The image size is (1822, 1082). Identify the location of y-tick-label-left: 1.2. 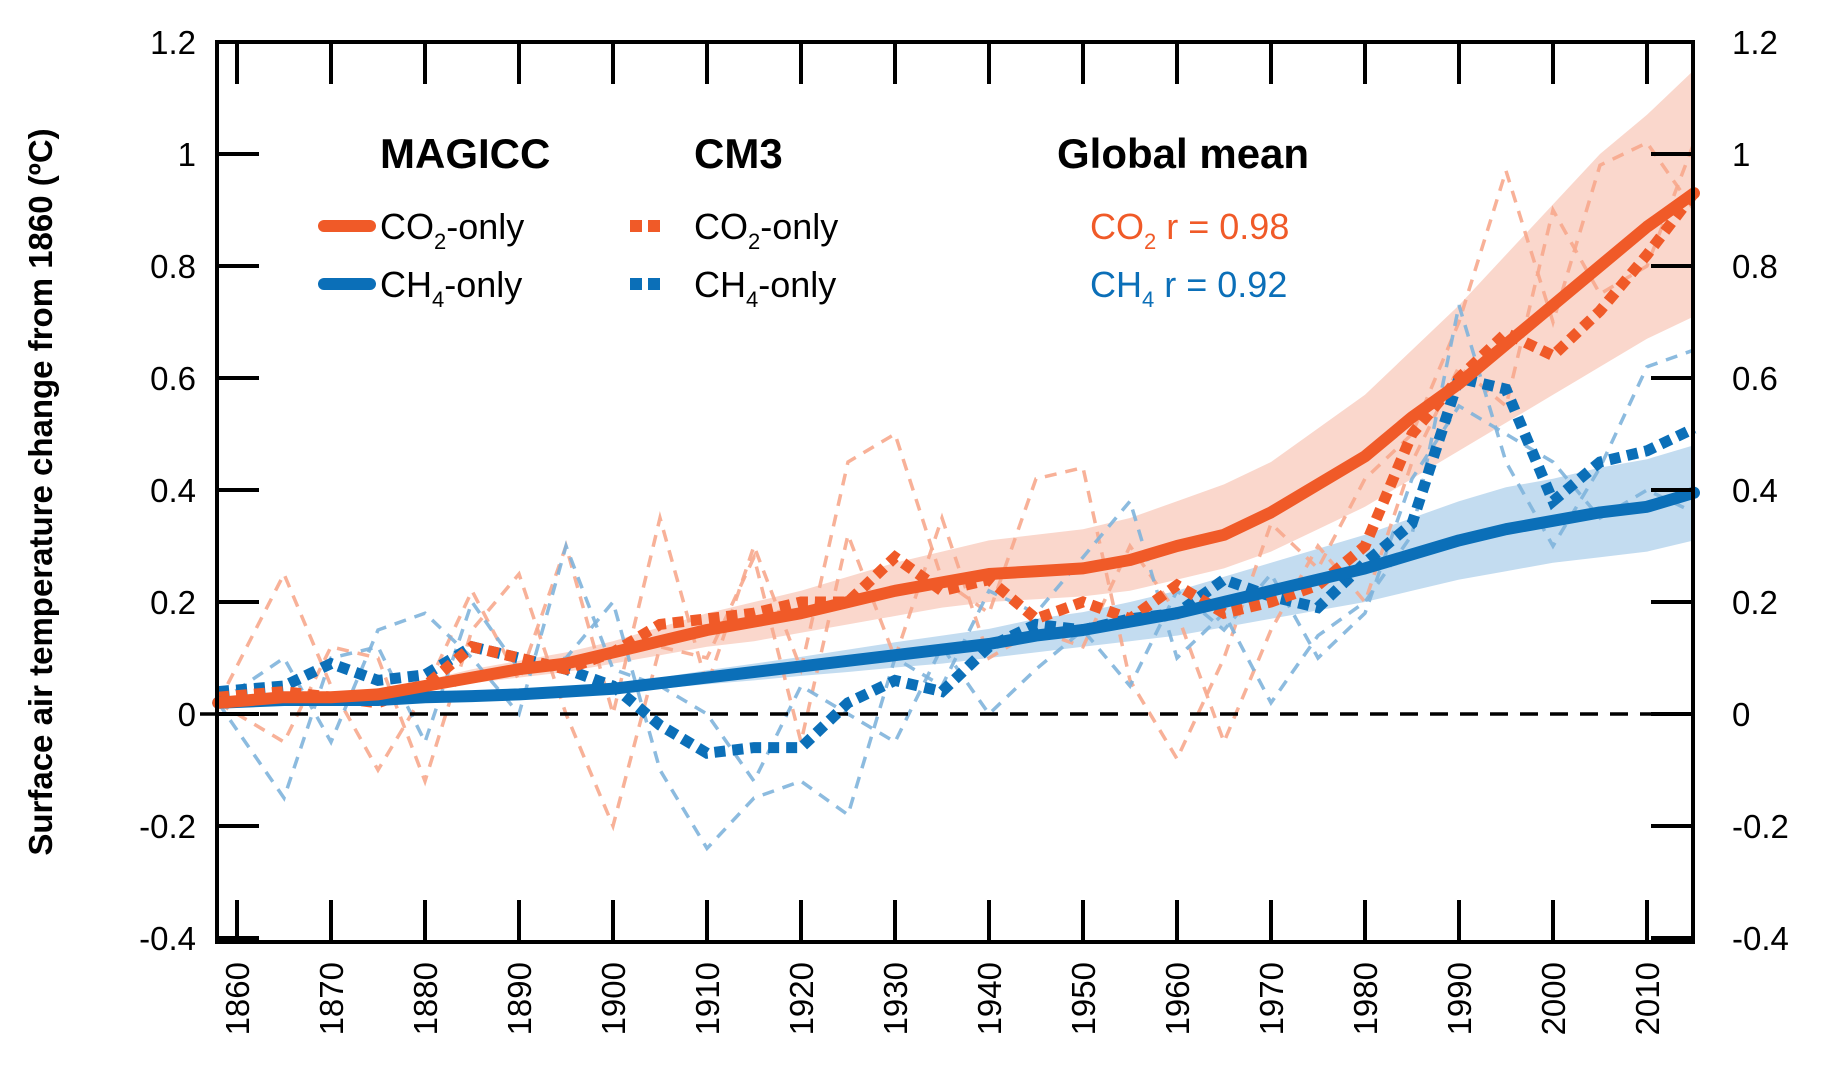
(173, 42).